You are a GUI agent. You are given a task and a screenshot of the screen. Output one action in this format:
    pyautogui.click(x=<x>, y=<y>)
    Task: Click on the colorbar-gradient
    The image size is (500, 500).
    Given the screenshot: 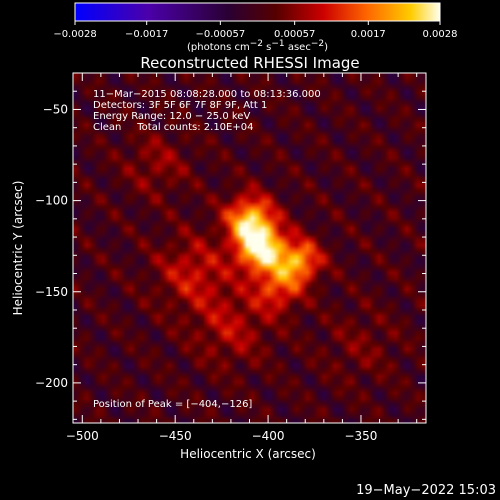 What is the action you would take?
    pyautogui.click(x=257, y=12)
    